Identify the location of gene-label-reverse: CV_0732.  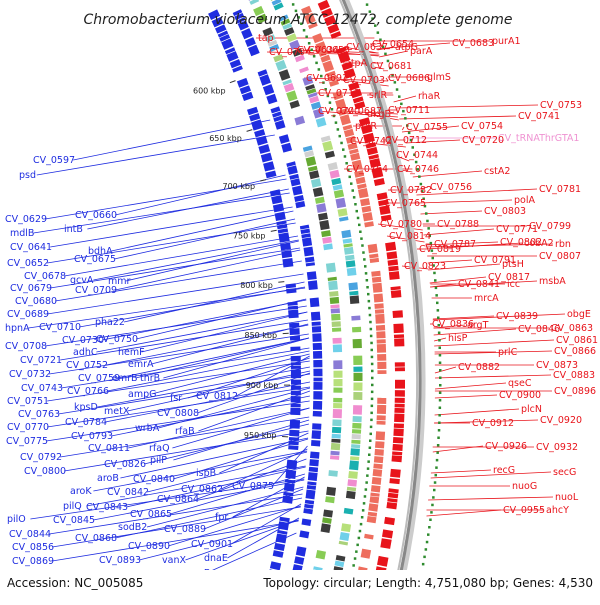
(30, 374).